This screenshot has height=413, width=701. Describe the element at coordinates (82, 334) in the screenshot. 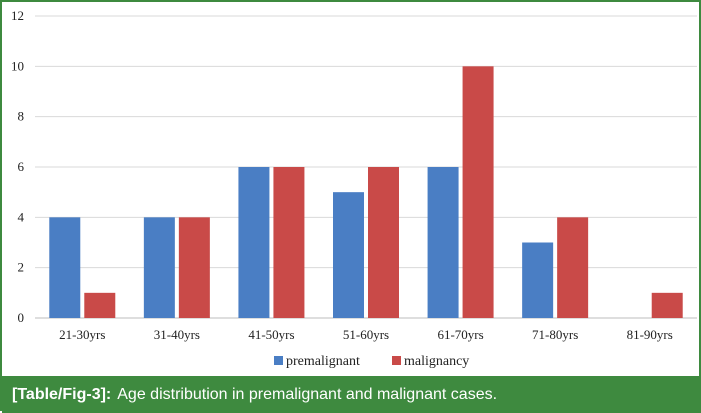

I see `x-tick-label: 21-30yrs` at that location.